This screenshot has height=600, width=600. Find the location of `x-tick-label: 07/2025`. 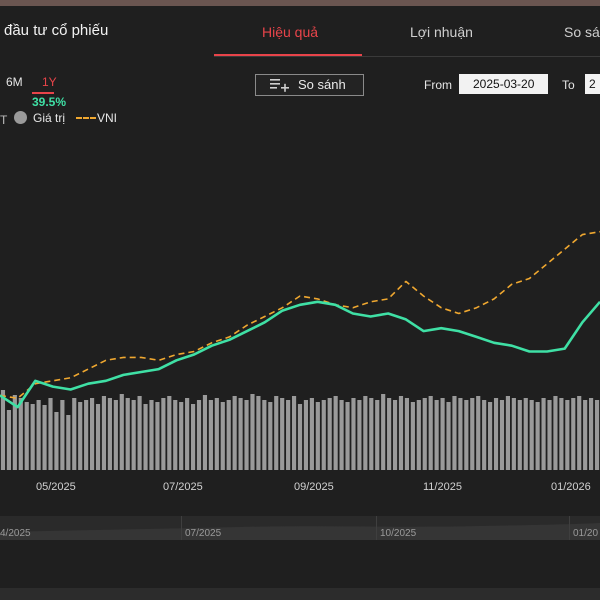

x-tick-label: 07/2025 is located at coordinates (183, 487).